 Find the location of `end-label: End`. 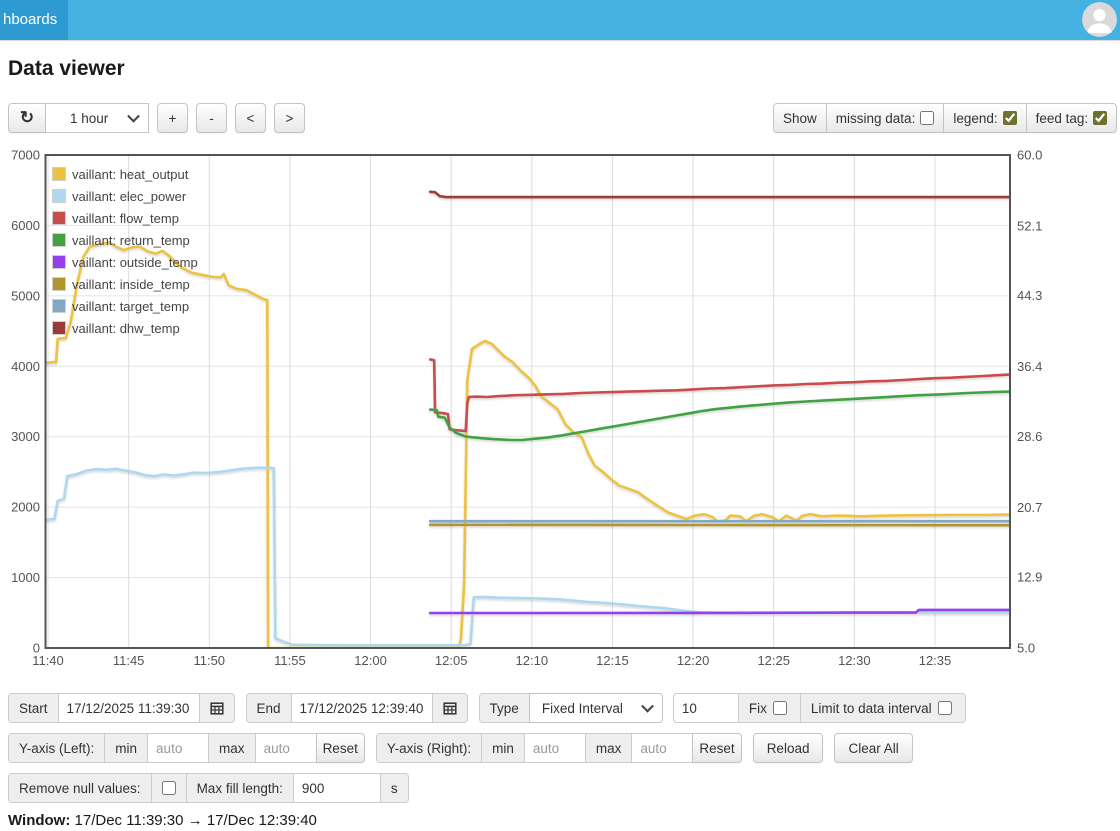

end-label: End is located at coordinates (268, 708).